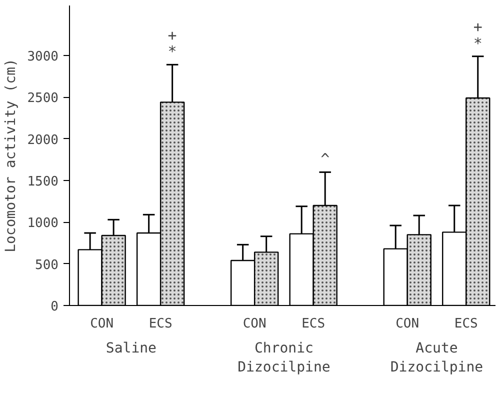 The height and width of the screenshot is (400, 500). I want to click on text: Chronic Dizocilpine, so click(284, 358).